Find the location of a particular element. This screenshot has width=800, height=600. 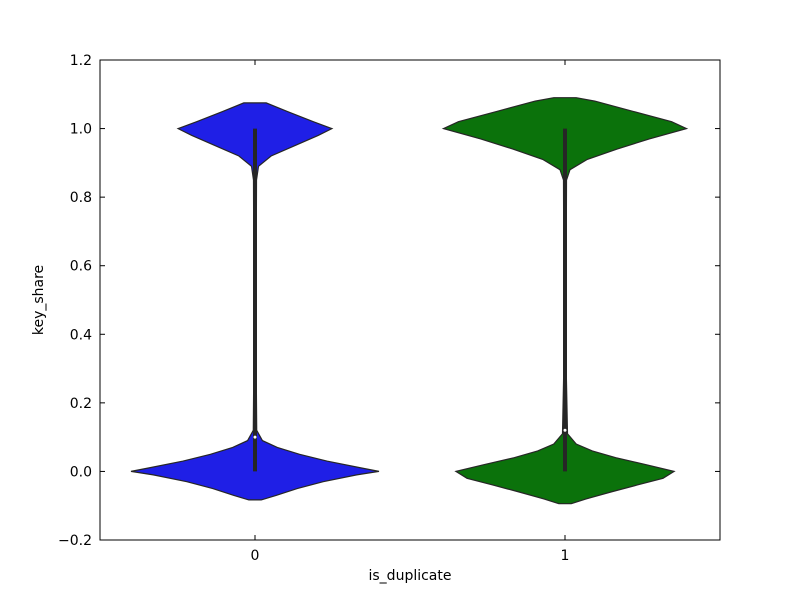

y-tick-label: −0.2 is located at coordinates (75, 541).